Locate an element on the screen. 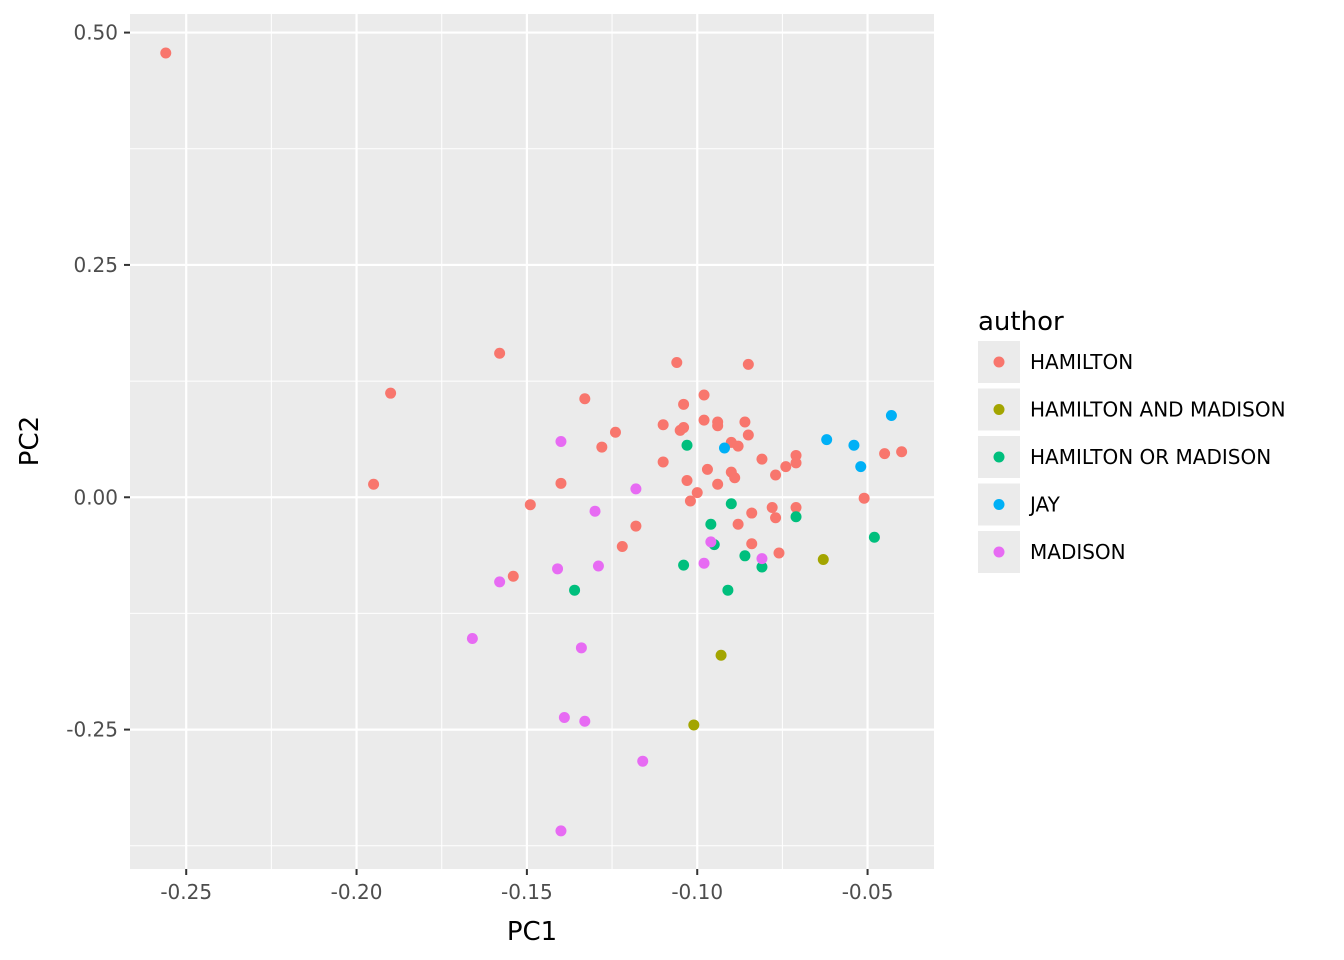  x-tick-label: -0.15 is located at coordinates (527, 892).